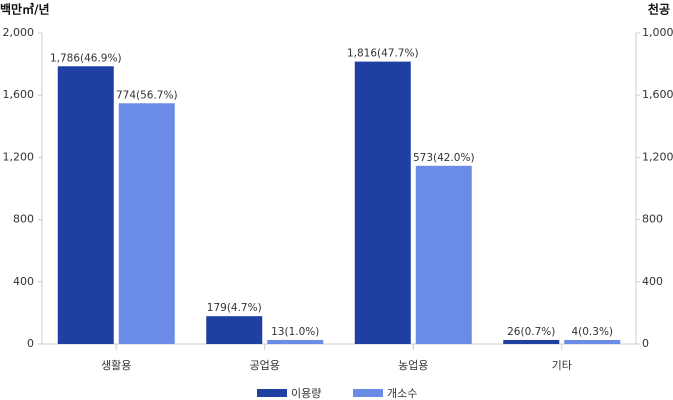  What do you see at coordinates (147, 95) in the screenshot?
I see `data-label: 774(56.7%)` at bounding box center [147, 95].